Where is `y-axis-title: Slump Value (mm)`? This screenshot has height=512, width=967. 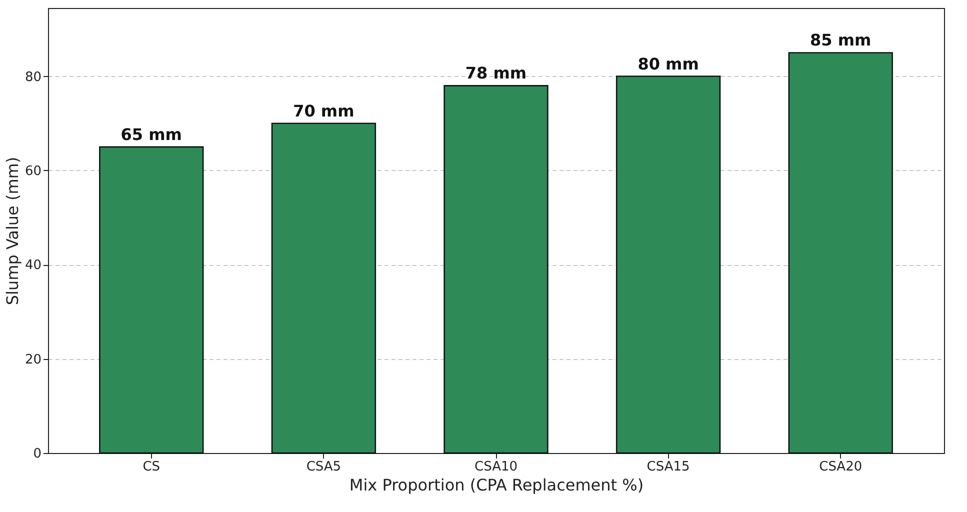 y-axis-title: Slump Value (mm) is located at coordinates (12, 231).